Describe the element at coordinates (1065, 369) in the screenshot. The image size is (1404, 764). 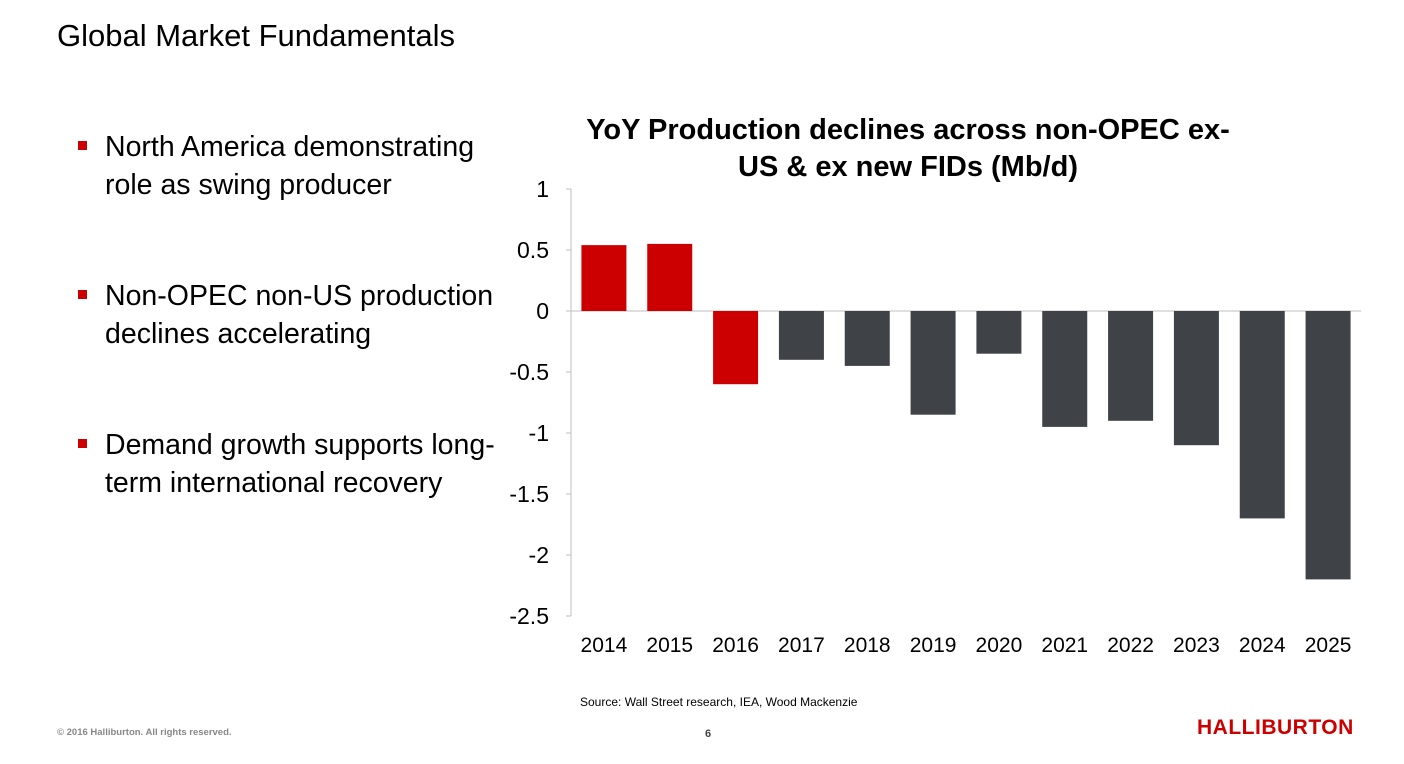
I see `bar-2021` at that location.